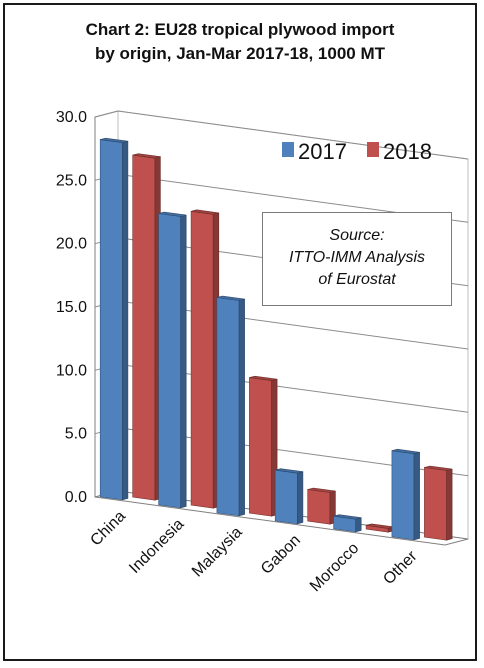  I want to click on chart-title-line-2: by origin, Jan-Mar 2017-18, 1000 MT, so click(240, 53).